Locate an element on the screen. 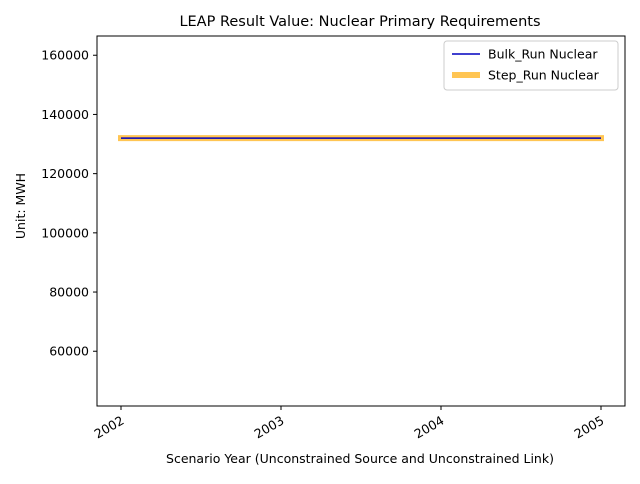 This screenshot has height=484, width=640. legend: Bulk_Run Nuclear Step_Run Nuclear is located at coordinates (531, 65).